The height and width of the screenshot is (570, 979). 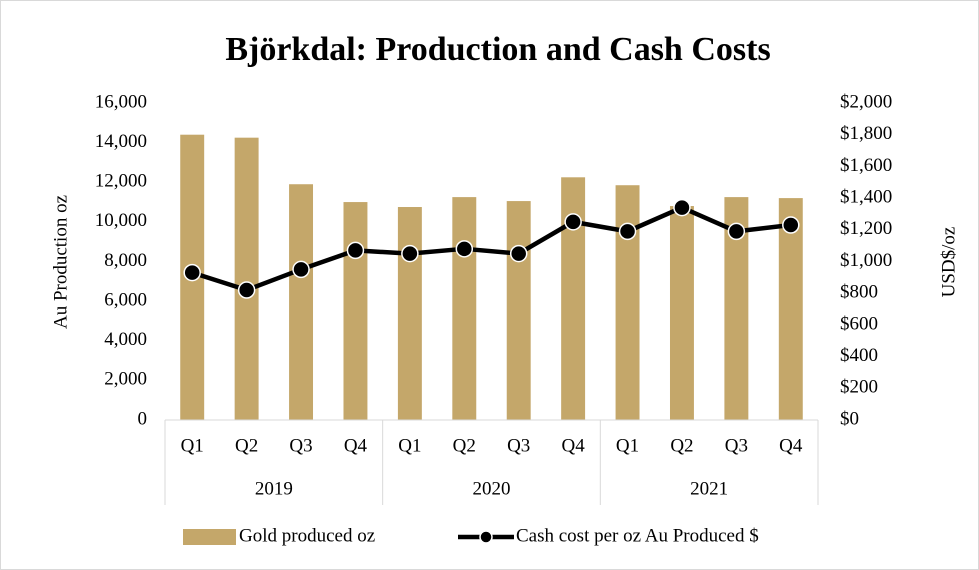 What do you see at coordinates (274, 488) in the screenshot?
I see `x-group-label: 2019` at bounding box center [274, 488].